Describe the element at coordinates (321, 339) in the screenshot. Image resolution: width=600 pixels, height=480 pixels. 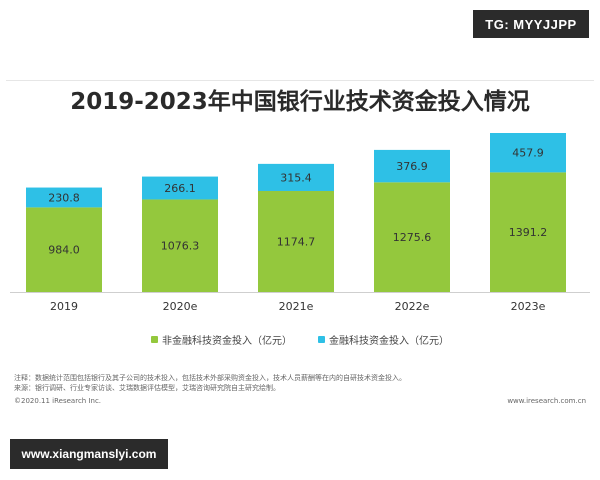
I see `legend-swatch-fintech` at that location.